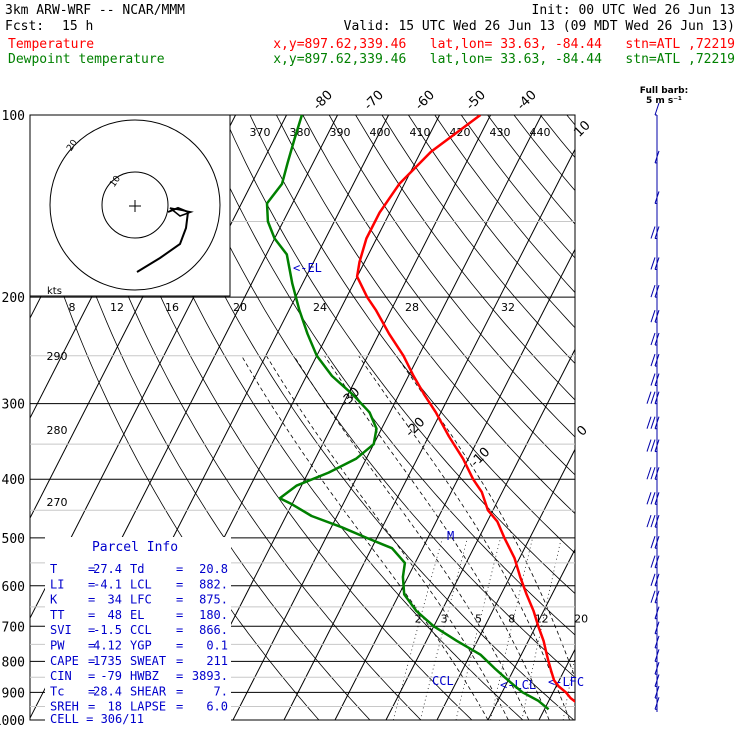 The height and width of the screenshot is (740, 740). What do you see at coordinates (137, 615) in the screenshot?
I see `parcel-key-right: EL` at bounding box center [137, 615].